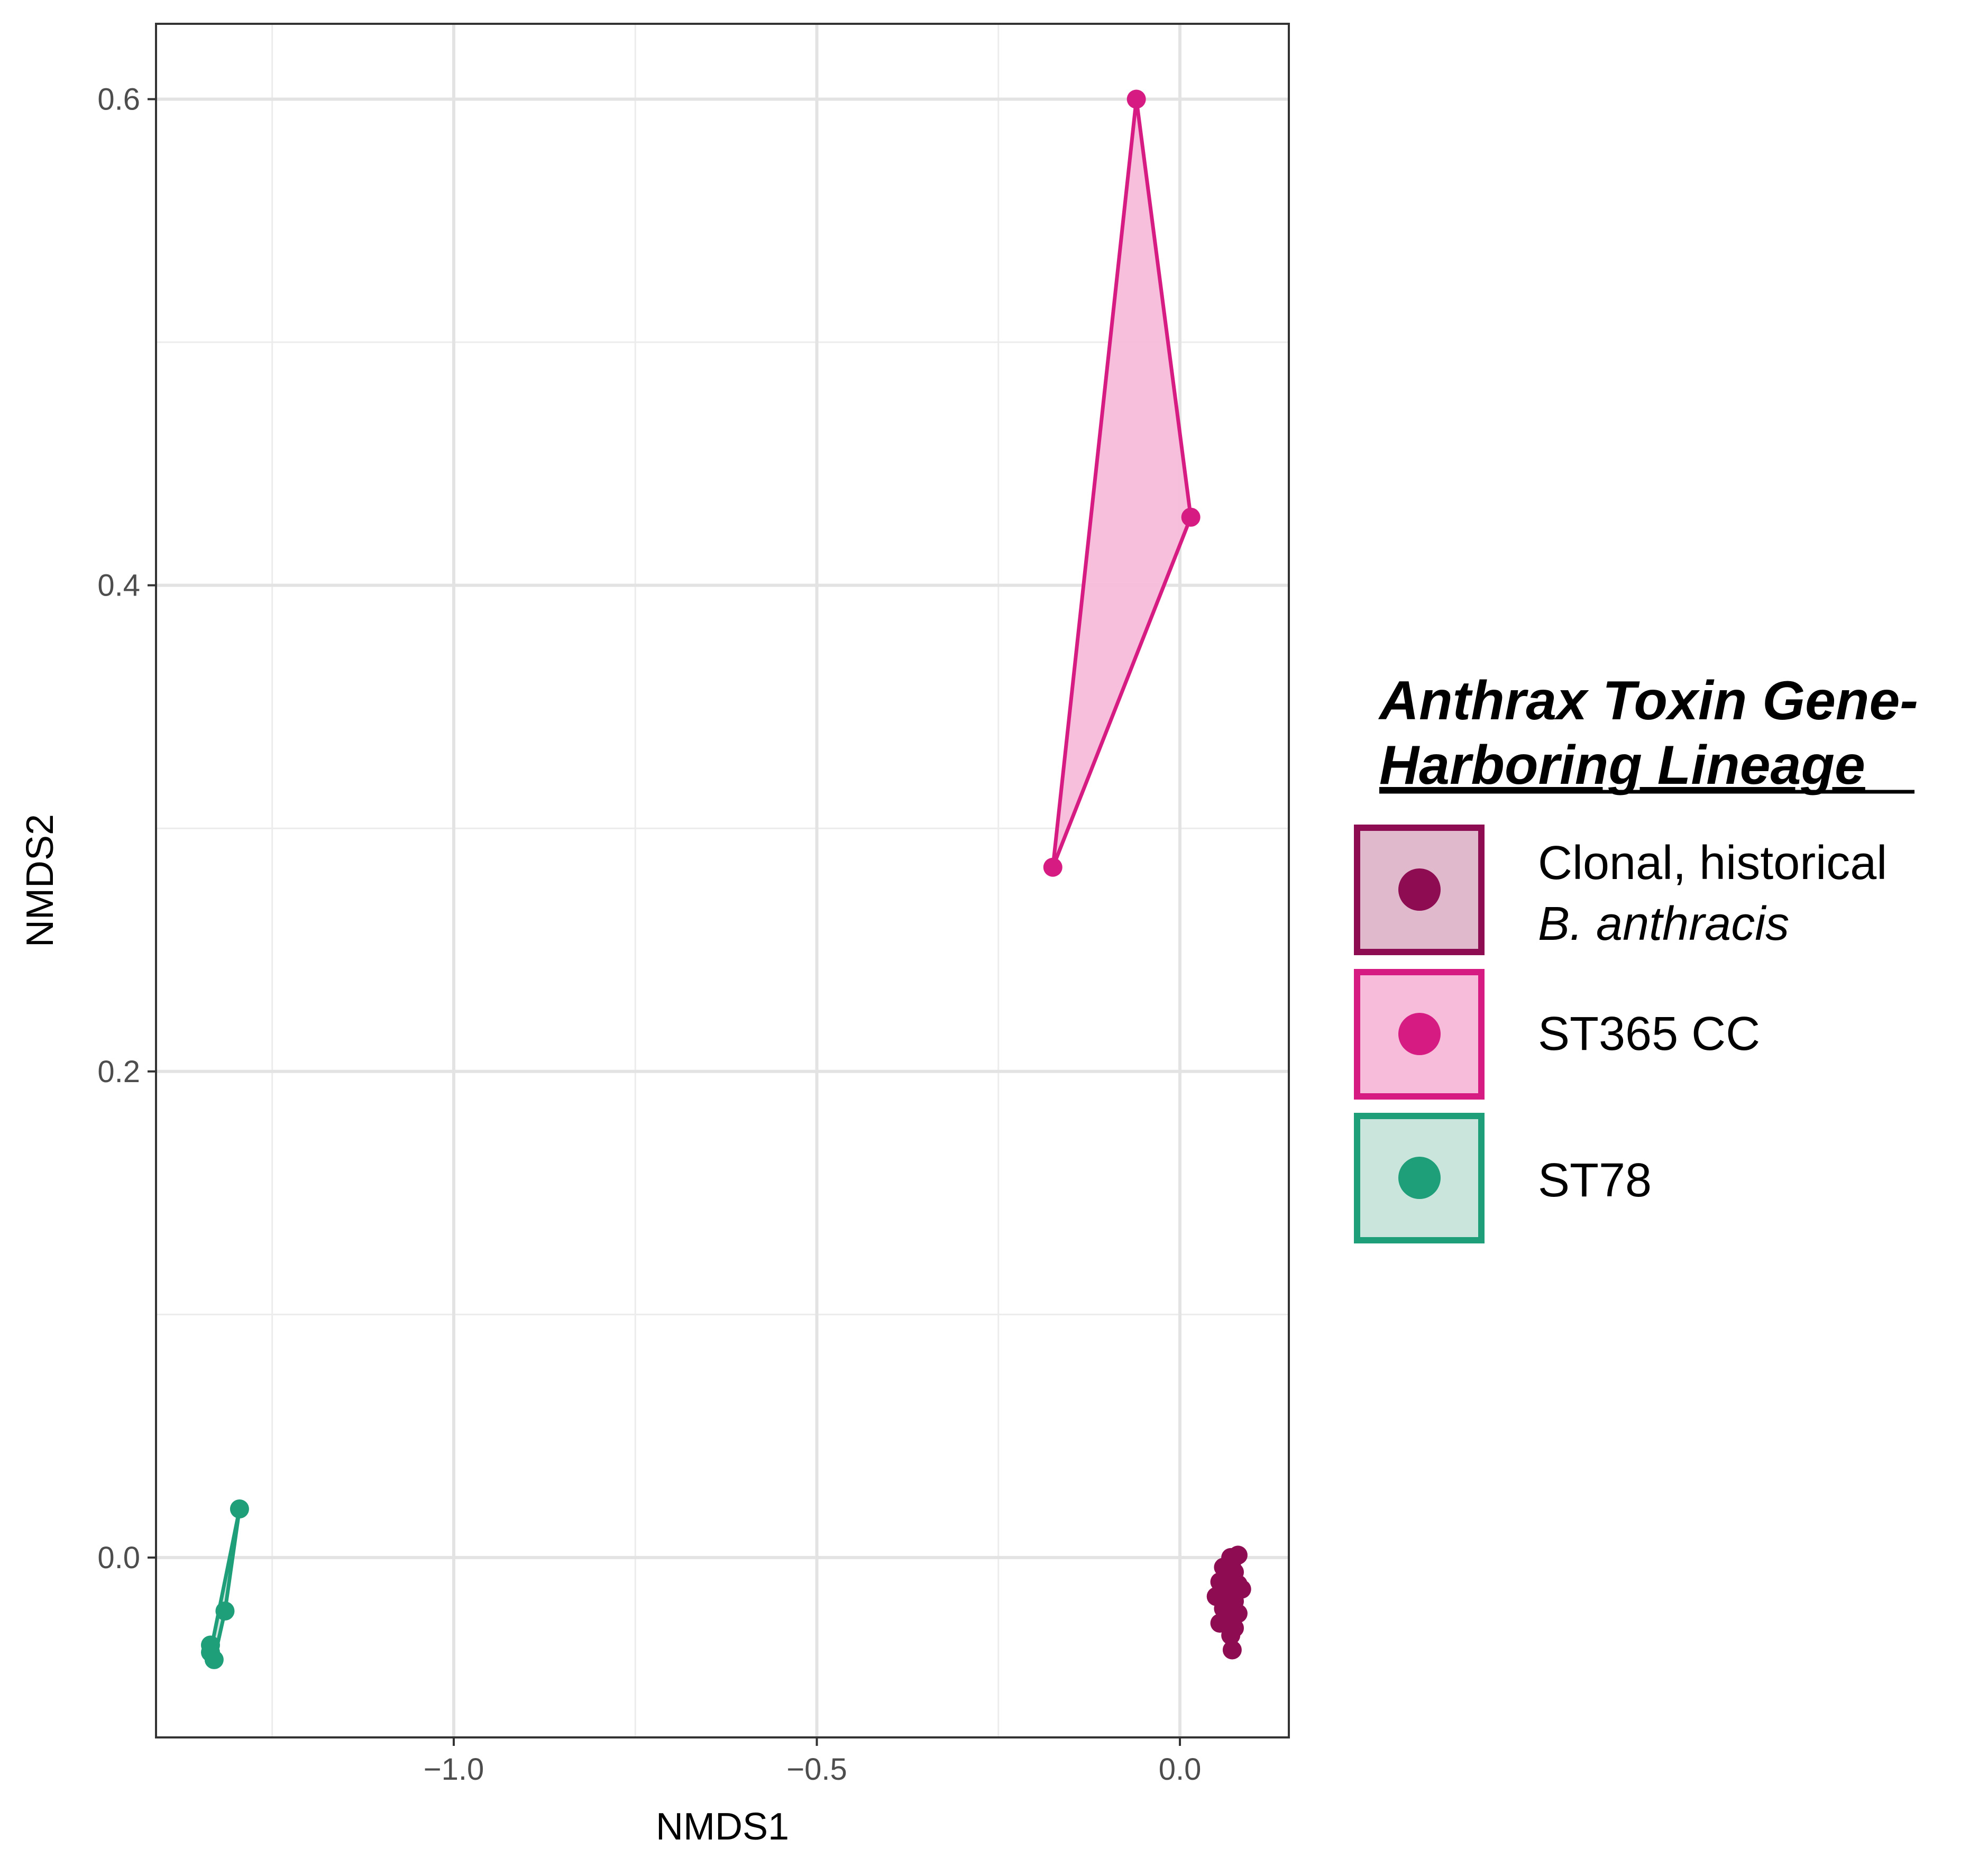 The width and height of the screenshot is (1988, 1867). What do you see at coordinates (1180, 1769) in the screenshot?
I see `x-tick-label: 0.0` at bounding box center [1180, 1769].